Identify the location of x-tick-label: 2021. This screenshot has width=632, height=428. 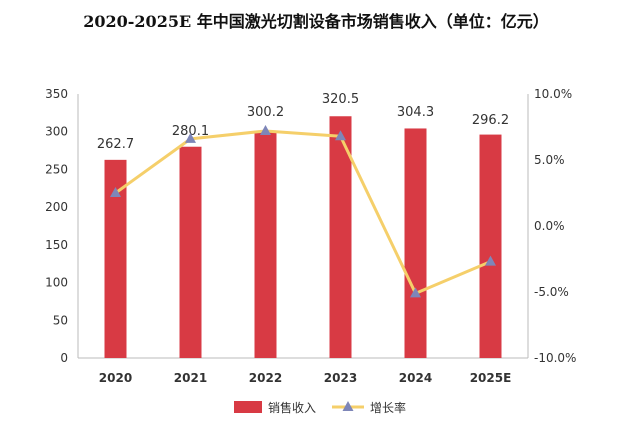
(190, 378).